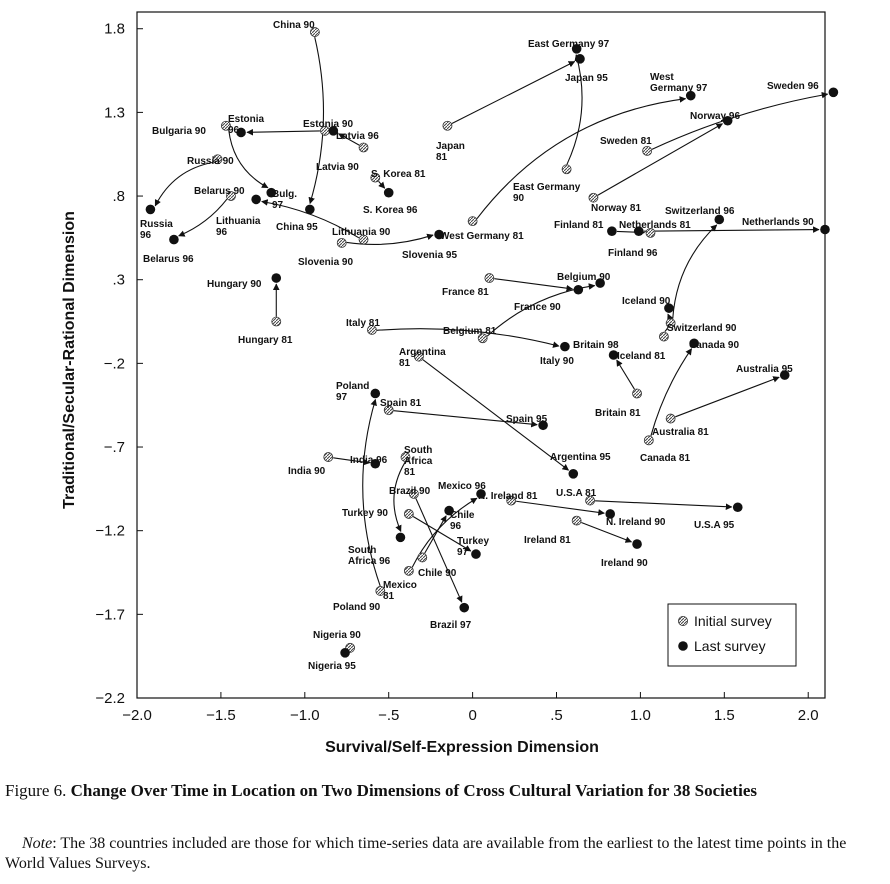 The width and height of the screenshot is (890, 884). Describe the element at coordinates (451, 625) in the screenshot. I see `point-label: Brazil 97` at that location.